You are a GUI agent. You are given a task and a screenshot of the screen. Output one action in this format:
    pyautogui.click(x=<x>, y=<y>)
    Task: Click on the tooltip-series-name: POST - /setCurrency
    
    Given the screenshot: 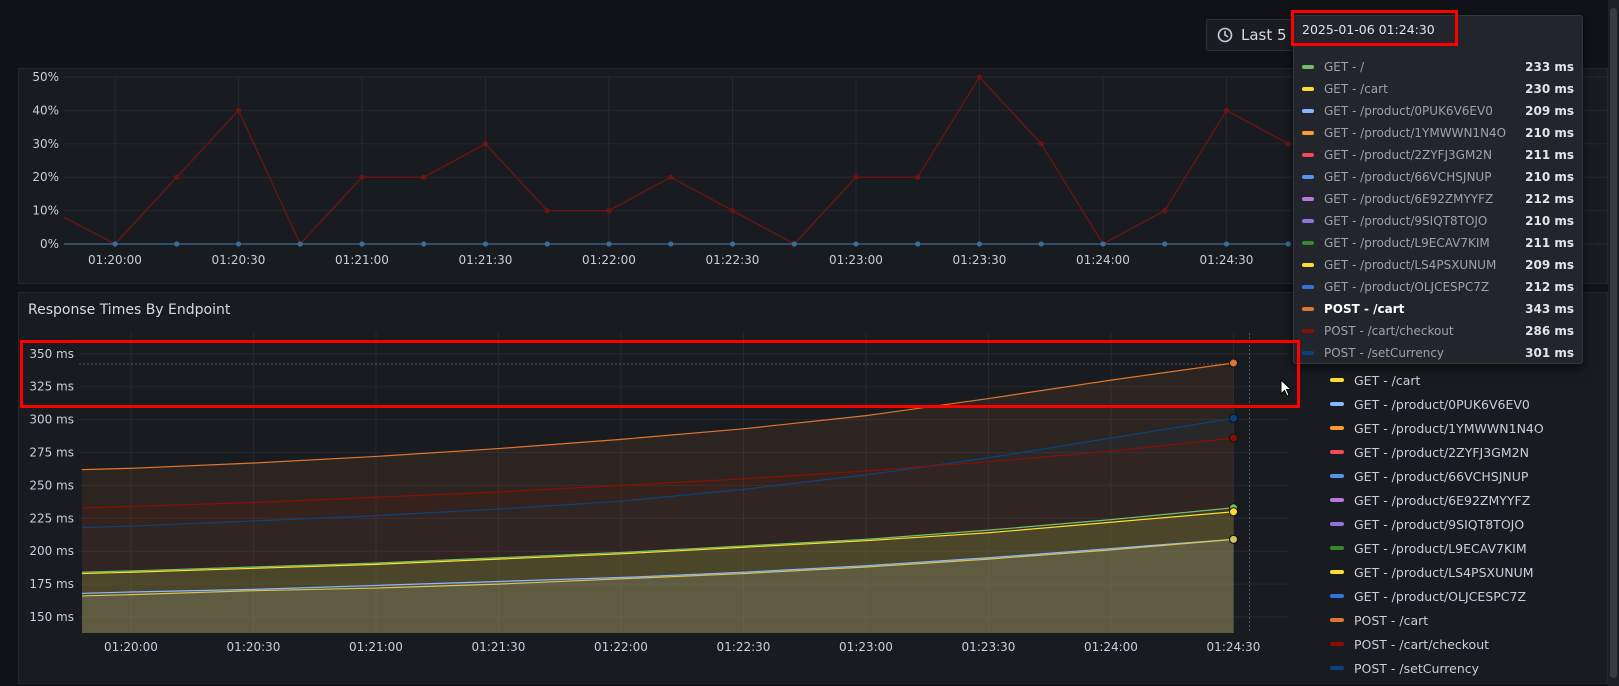 What is the action you would take?
    pyautogui.click(x=1384, y=353)
    